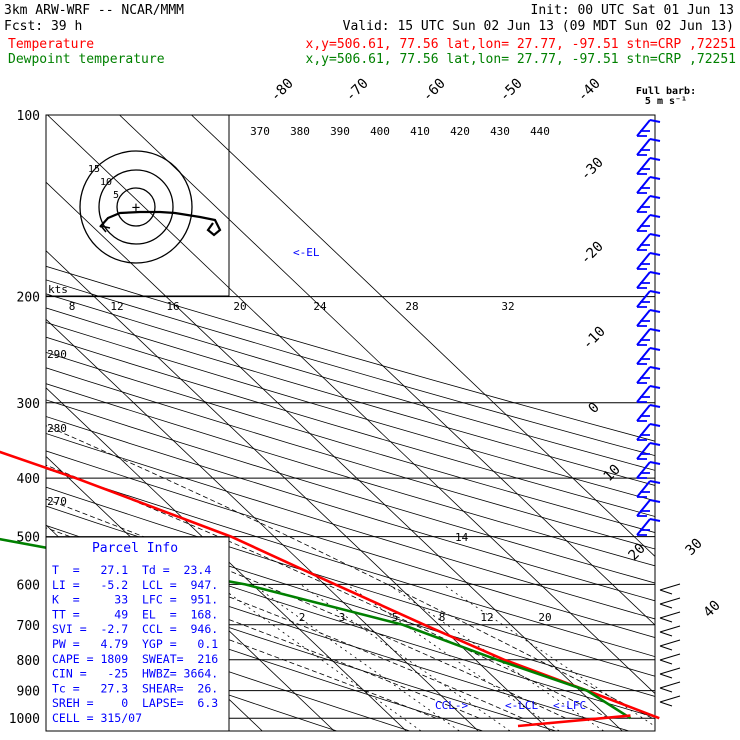 The height and width of the screenshot is (740, 740). What do you see at coordinates (511, 90) in the screenshot?
I see `isotherm-label: -50` at bounding box center [511, 90].